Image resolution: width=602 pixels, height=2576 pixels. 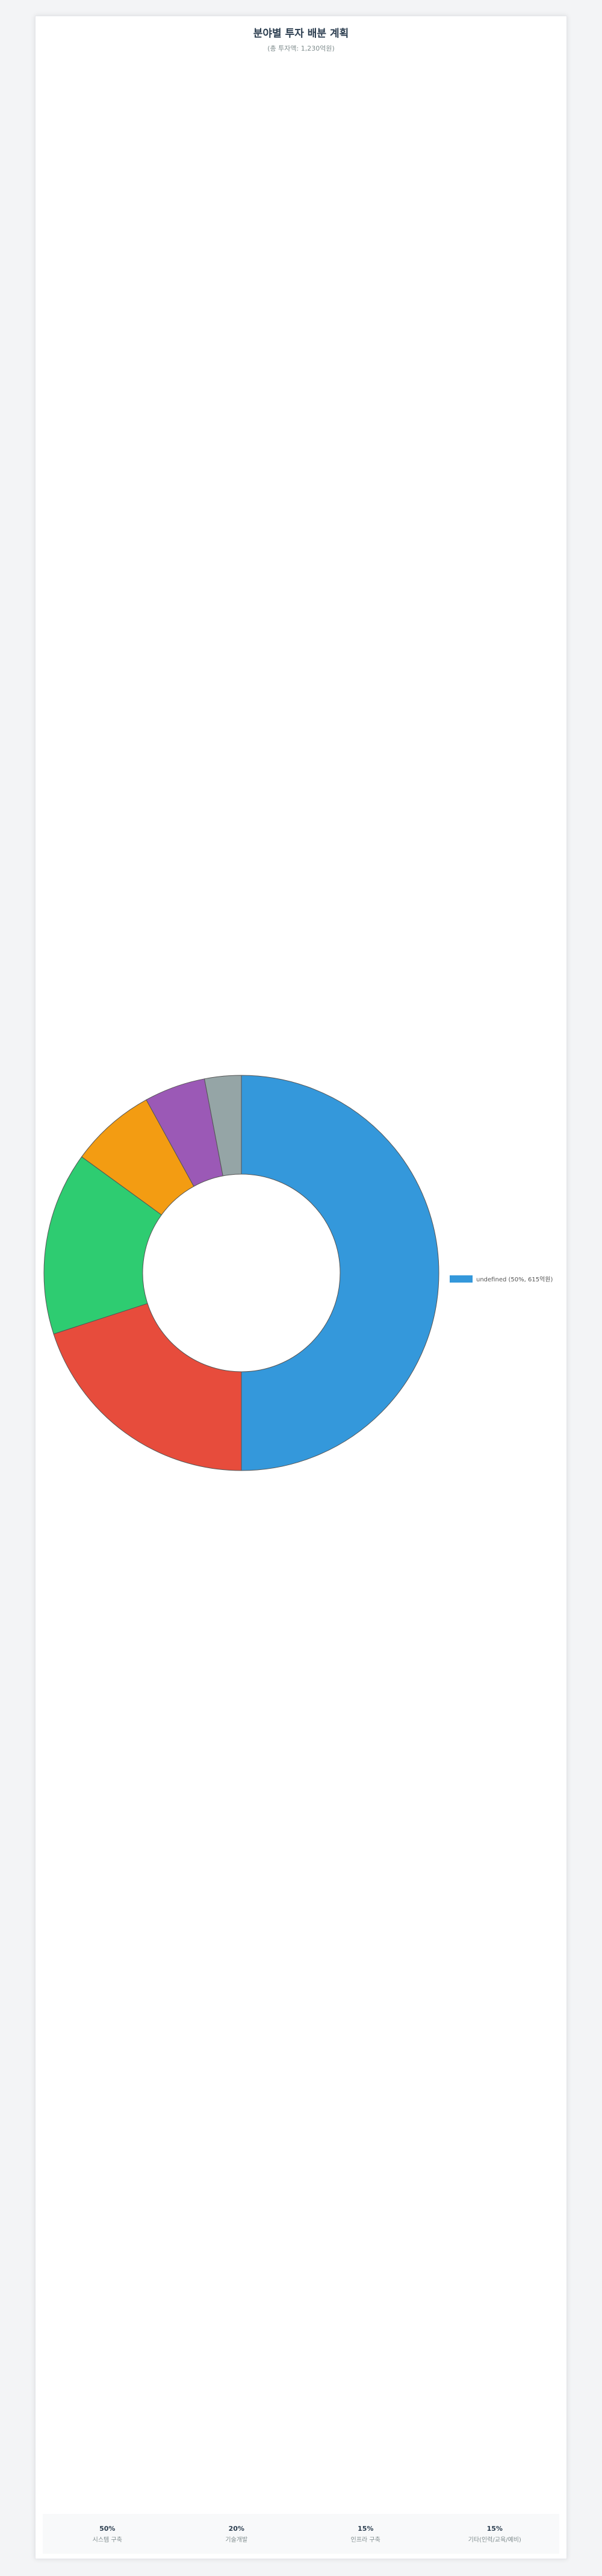 What do you see at coordinates (107, 2529) in the screenshot?
I see `stat-value: 50%` at bounding box center [107, 2529].